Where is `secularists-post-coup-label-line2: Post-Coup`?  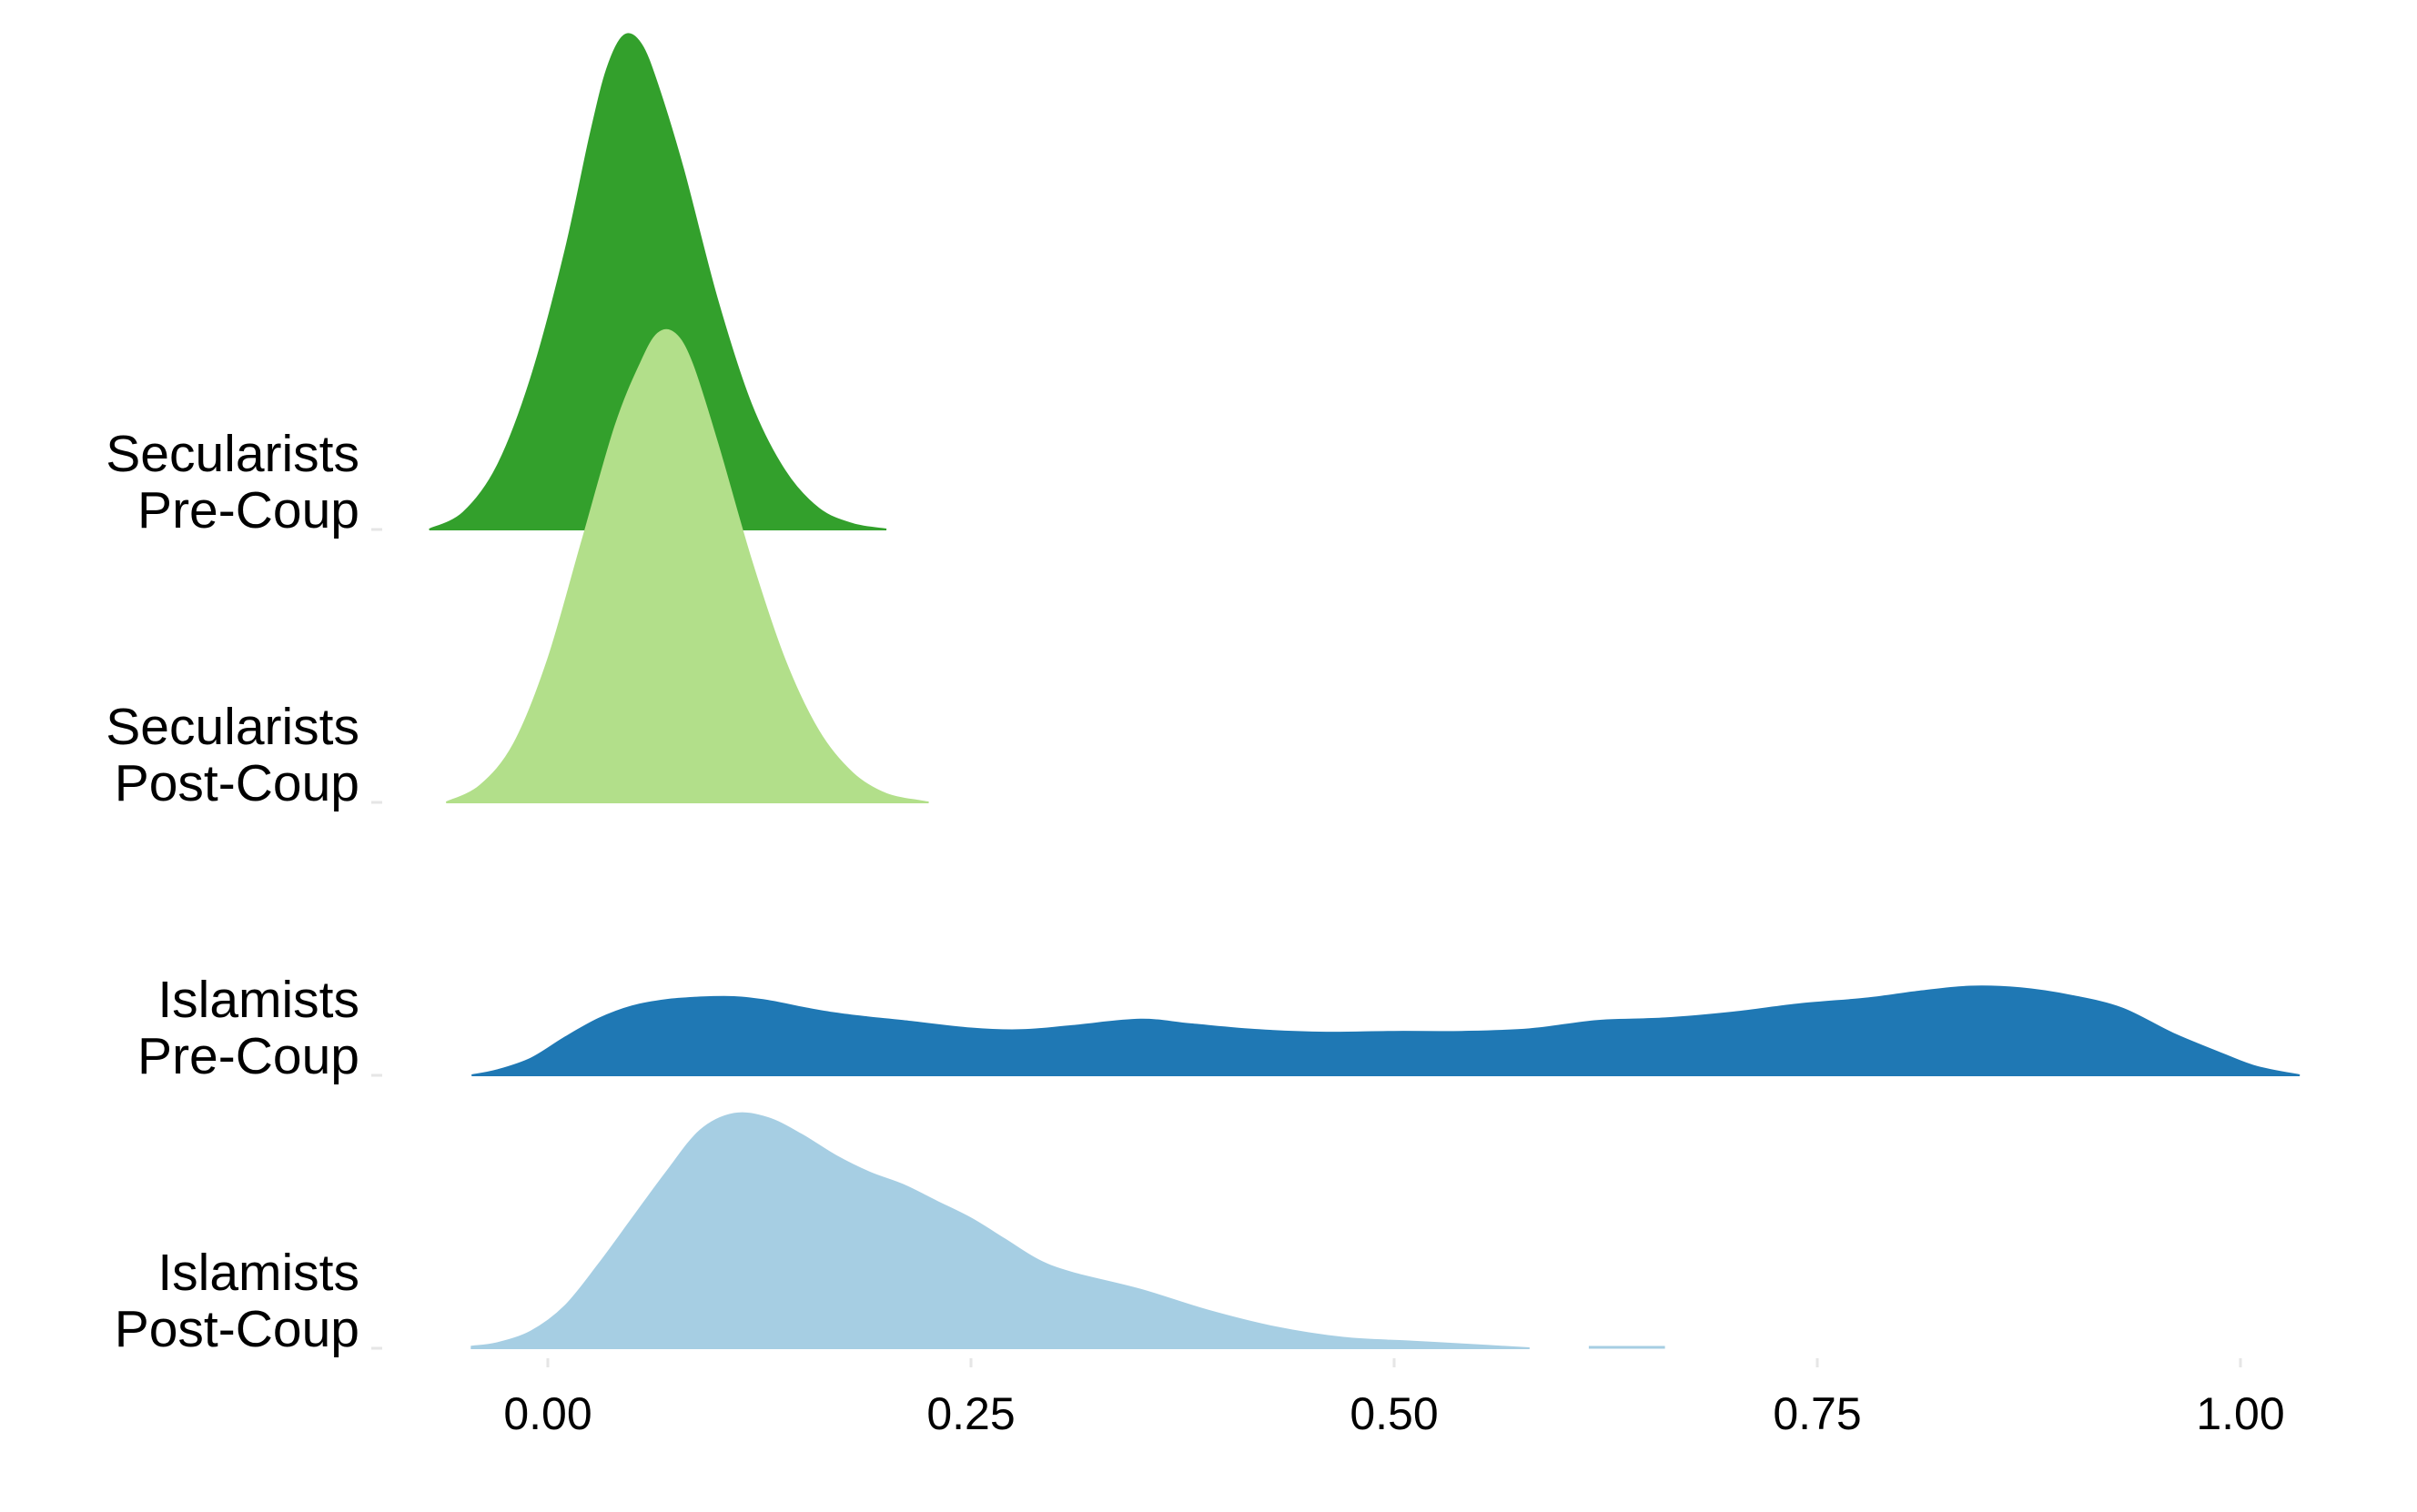 secularists-post-coup-label-line2: Post-Coup is located at coordinates (237, 783).